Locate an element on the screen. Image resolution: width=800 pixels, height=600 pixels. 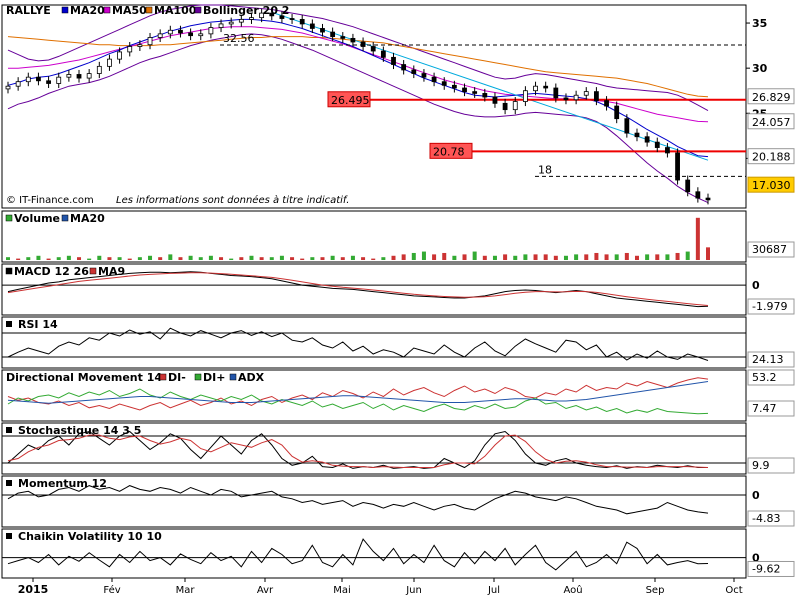
volume-panel-frame is located at coordinates (374, 236).